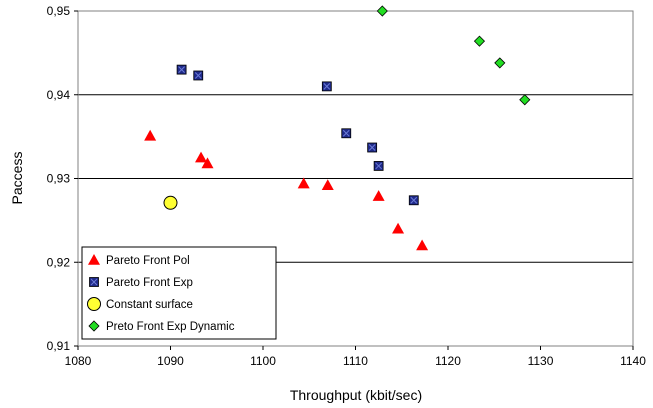  I want to click on y-tick-label: 0,91, so click(59, 346).